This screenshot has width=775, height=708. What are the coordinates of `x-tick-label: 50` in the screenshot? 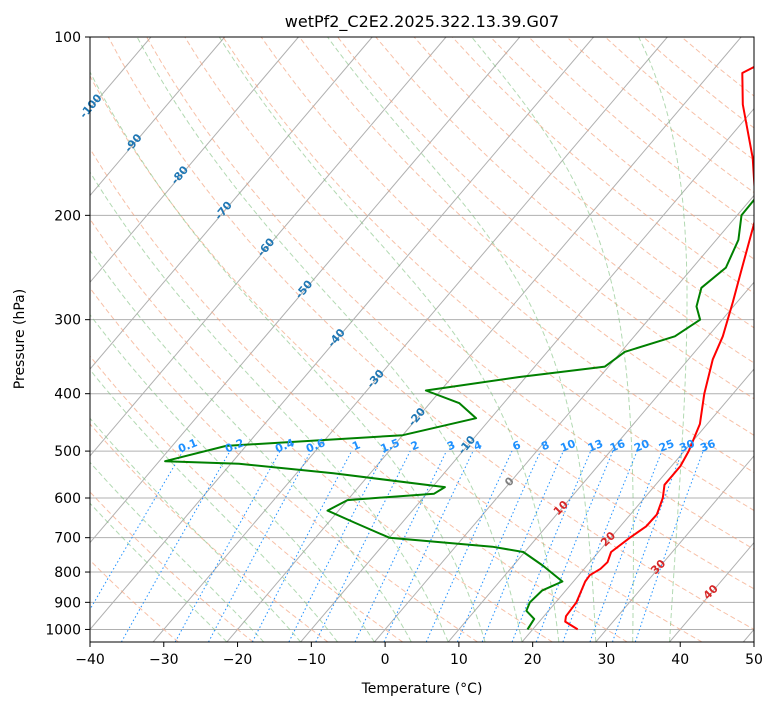 It's located at (754, 660).